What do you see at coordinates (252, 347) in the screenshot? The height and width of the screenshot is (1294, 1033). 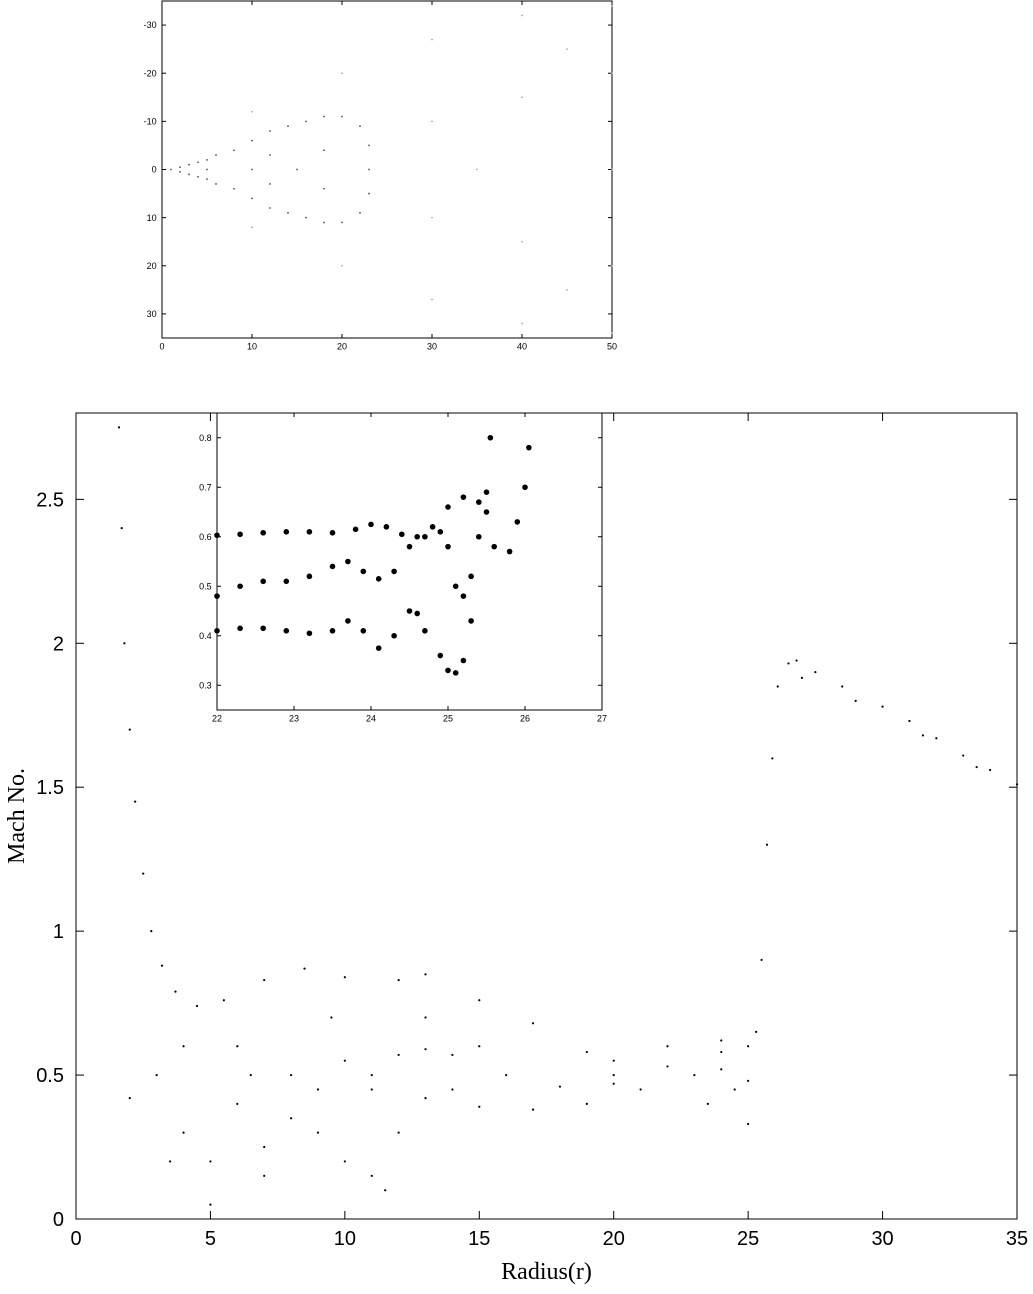 I see `x-tick-label: 10` at bounding box center [252, 347].